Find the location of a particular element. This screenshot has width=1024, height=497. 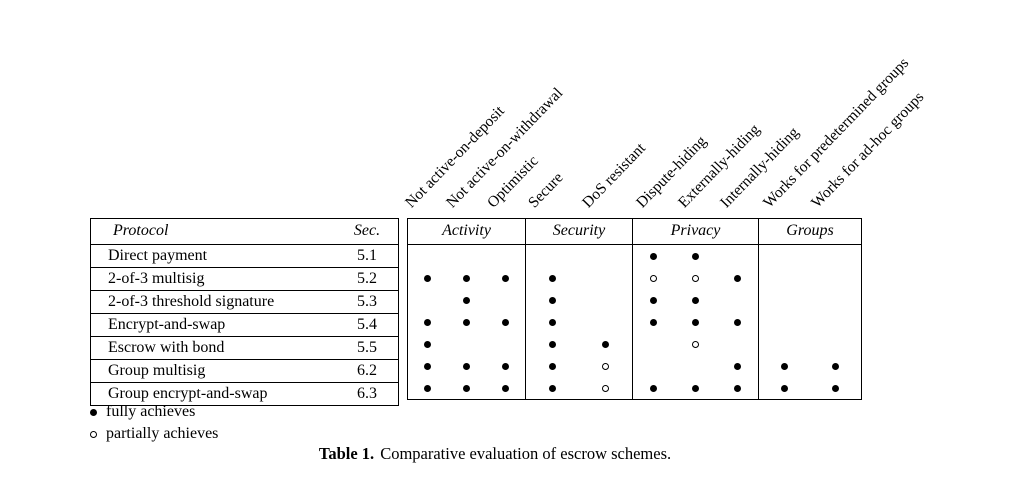

table-row: Group encrypt-and-swap 6.3 is located at coordinates (244, 393).